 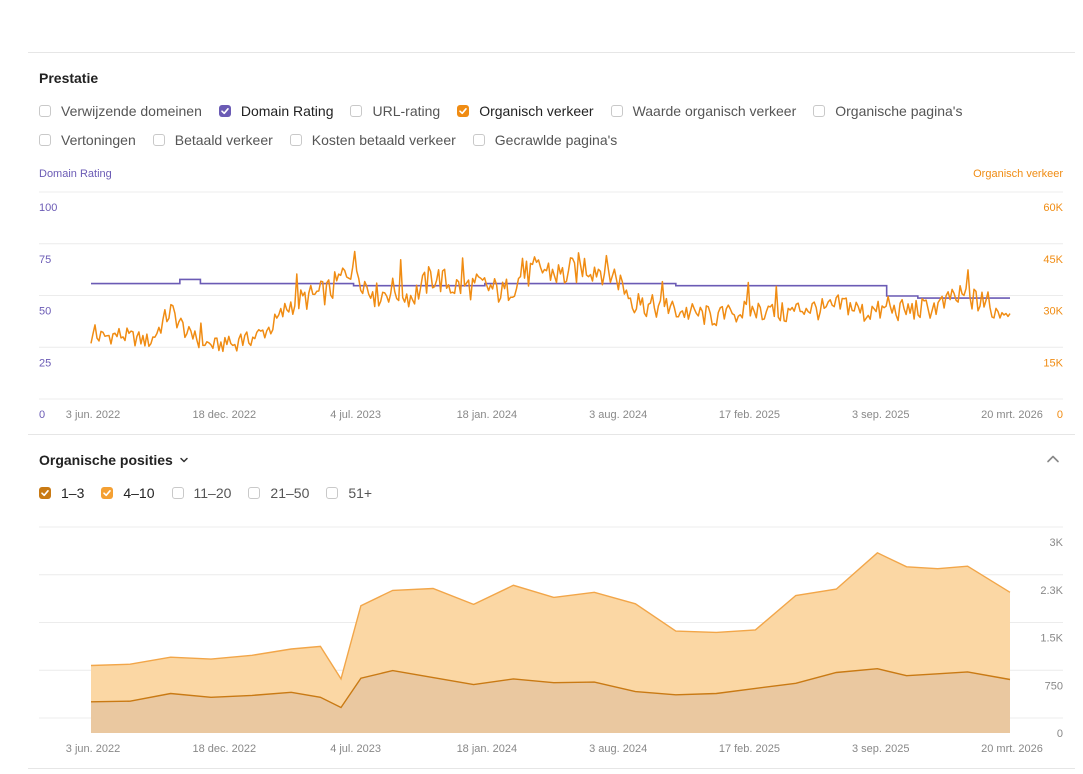 I want to click on checkbox-gecrawlde-pagina-s: Gecrawlde pagina's, so click(x=545, y=140).